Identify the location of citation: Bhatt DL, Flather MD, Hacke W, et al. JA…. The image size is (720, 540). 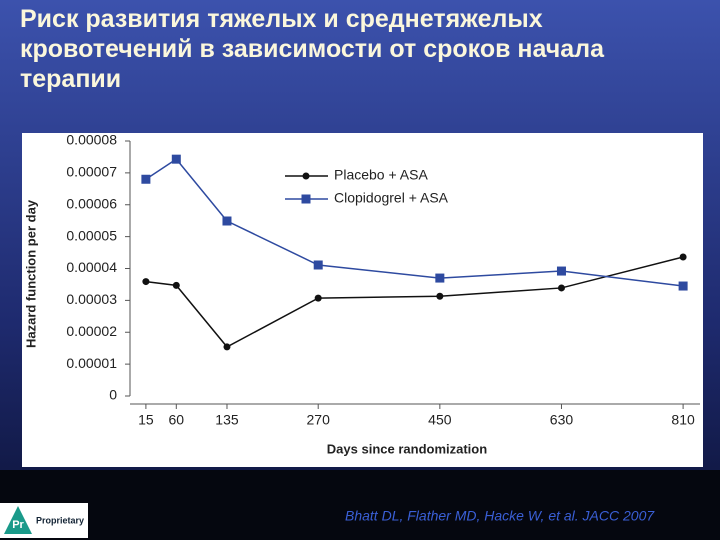
(500, 516).